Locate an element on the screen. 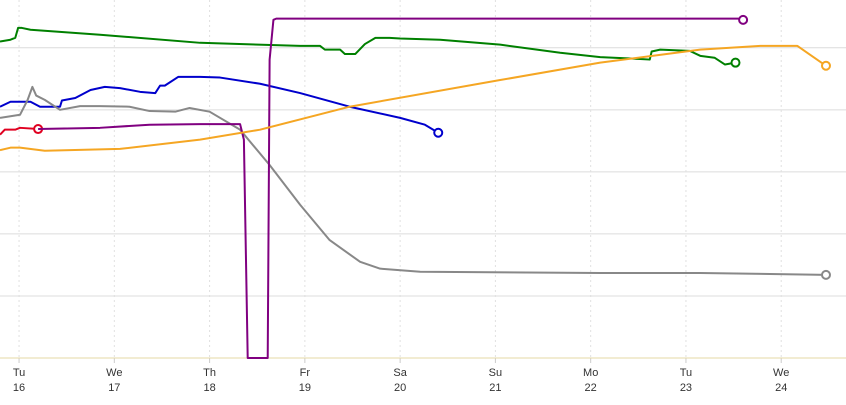  x-tick-label: 20 is located at coordinates (400, 388).